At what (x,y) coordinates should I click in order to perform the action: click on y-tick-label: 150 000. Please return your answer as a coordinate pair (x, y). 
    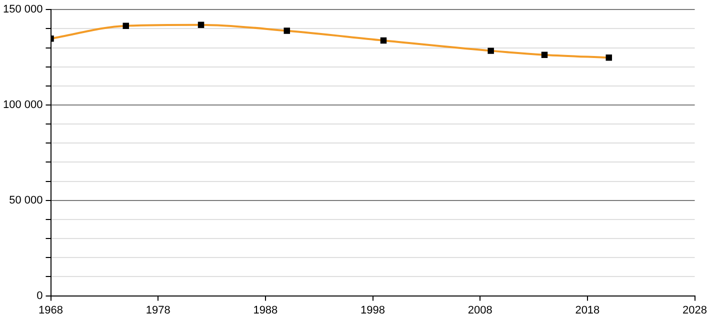
    Looking at the image, I should click on (22, 10).